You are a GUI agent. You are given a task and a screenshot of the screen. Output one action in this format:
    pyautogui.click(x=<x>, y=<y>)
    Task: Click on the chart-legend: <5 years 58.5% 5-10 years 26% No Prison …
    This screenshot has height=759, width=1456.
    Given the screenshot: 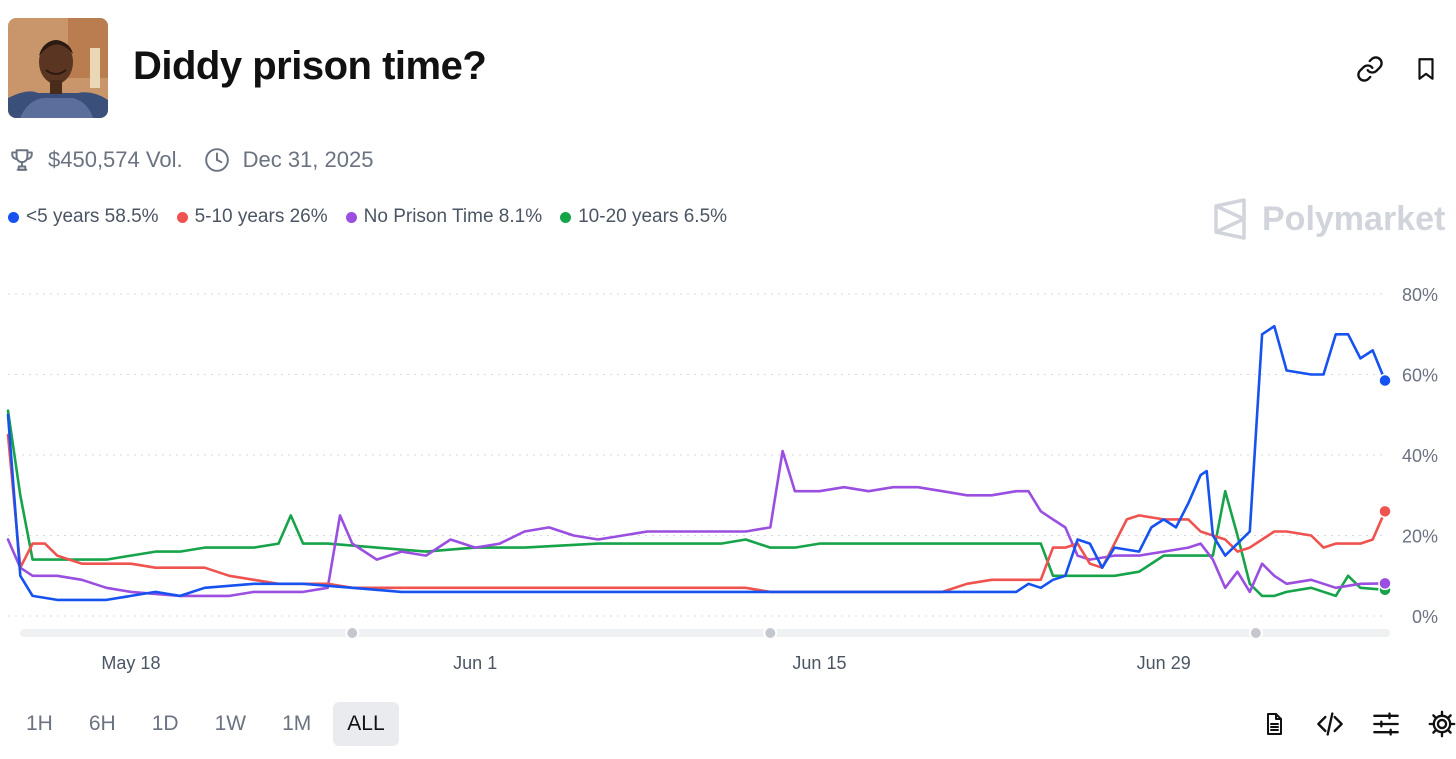 What is the action you would take?
    pyautogui.click(x=376, y=217)
    